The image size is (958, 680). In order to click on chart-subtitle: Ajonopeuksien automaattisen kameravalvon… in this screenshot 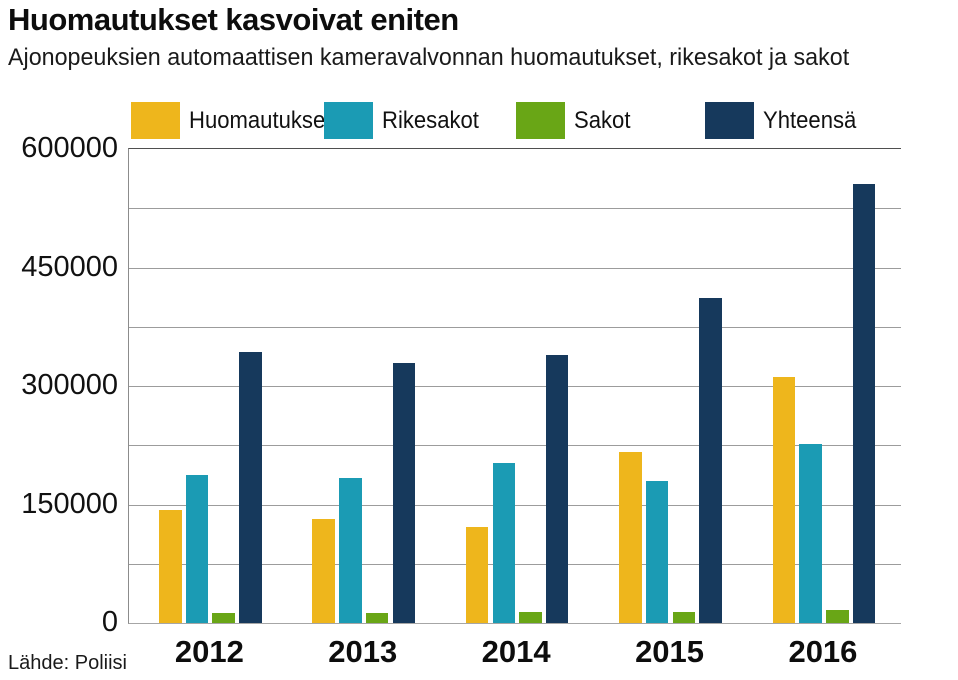, I will do `click(429, 57)`.